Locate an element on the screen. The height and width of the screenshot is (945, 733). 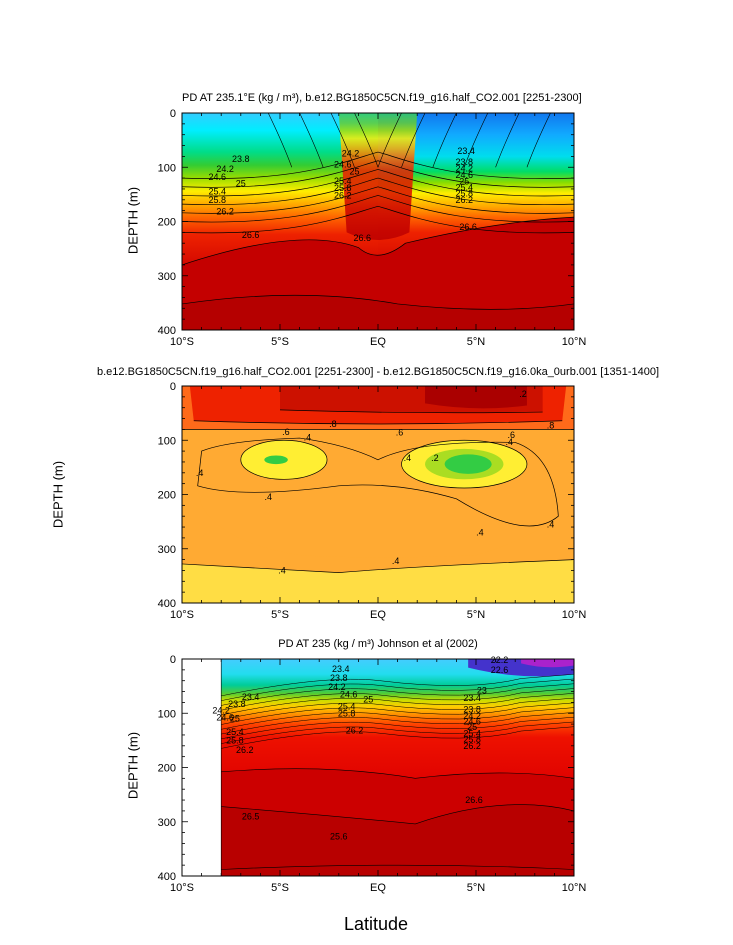
panel3-xtick-label: 10°N is located at coordinates (574, 888).